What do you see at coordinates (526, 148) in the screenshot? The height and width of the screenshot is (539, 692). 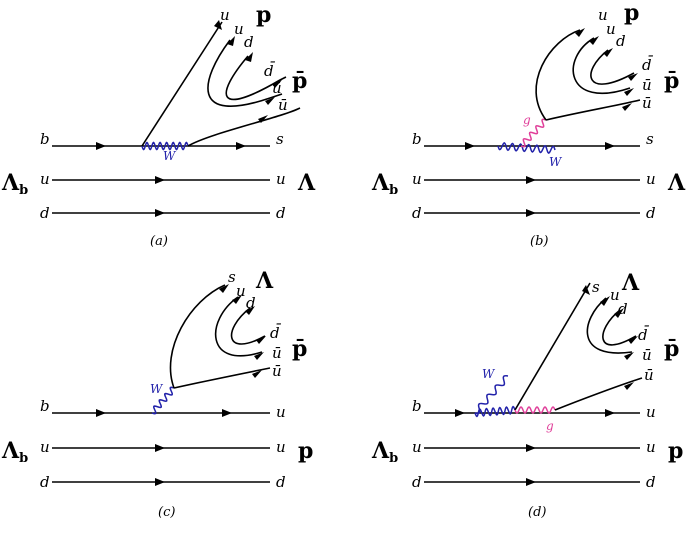 I see `w-boson-loop` at bounding box center [526, 148].